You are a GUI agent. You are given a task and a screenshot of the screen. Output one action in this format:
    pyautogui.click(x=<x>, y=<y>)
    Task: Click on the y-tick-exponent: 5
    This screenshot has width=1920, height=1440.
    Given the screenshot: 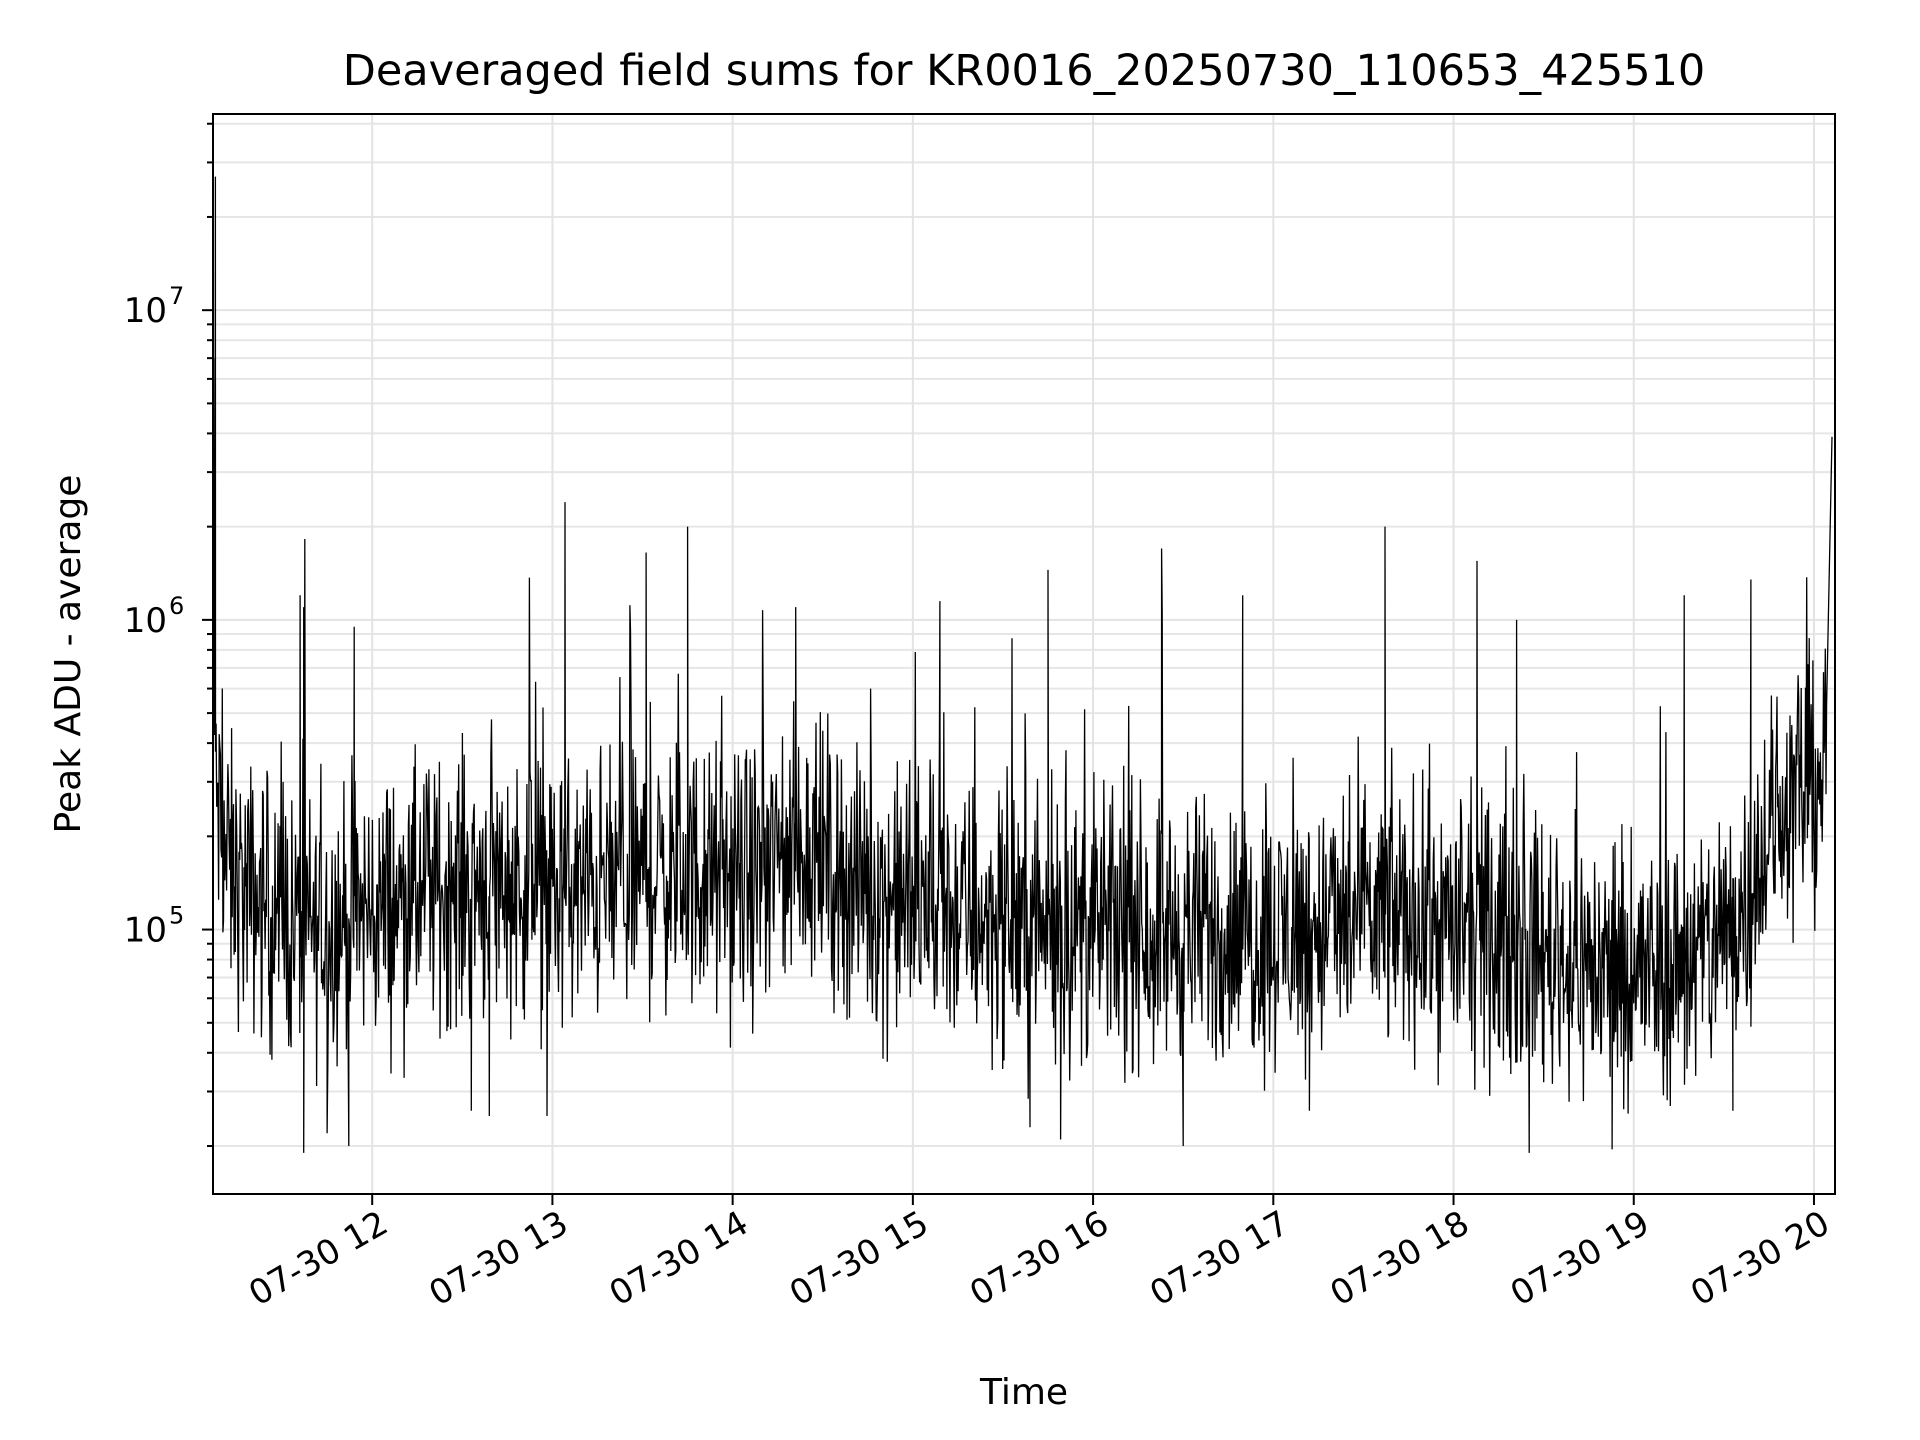 What is the action you would take?
    pyautogui.click(x=176, y=916)
    